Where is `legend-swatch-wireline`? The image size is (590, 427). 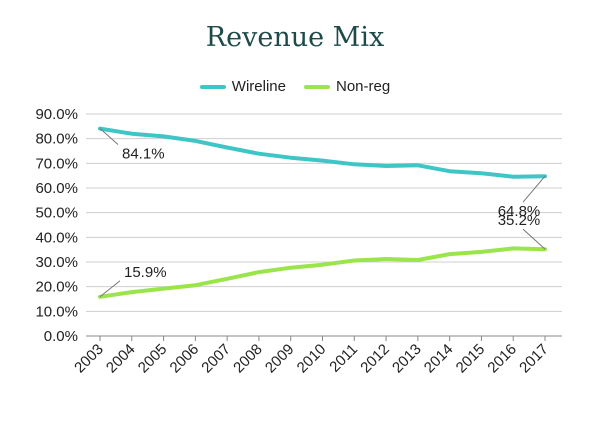 legend-swatch-wireline is located at coordinates (212, 86).